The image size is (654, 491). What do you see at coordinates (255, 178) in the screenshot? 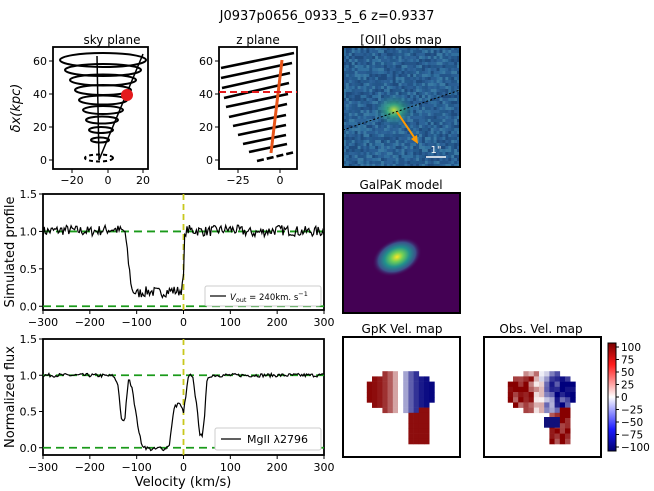
I see `z-plane-xticks: −25 0` at bounding box center [255, 178].